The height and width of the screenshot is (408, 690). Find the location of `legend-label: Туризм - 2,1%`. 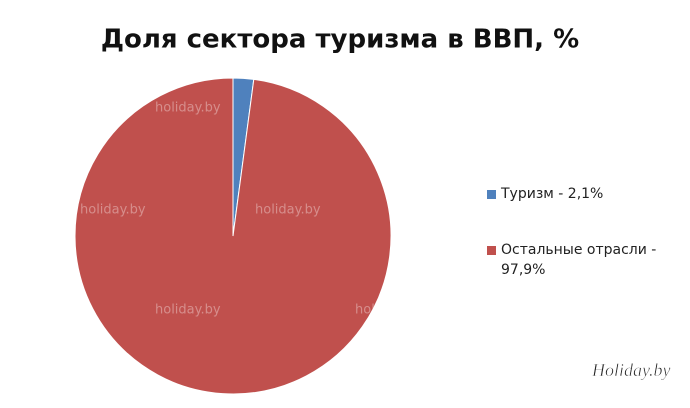

legend-label: Туризм - 2,1% is located at coordinates (552, 194).